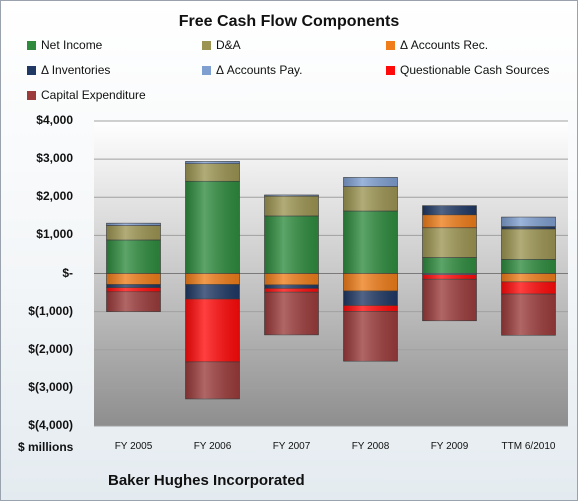  What do you see at coordinates (370, 446) in the screenshot?
I see `x-tick-label: FY 2008` at bounding box center [370, 446].